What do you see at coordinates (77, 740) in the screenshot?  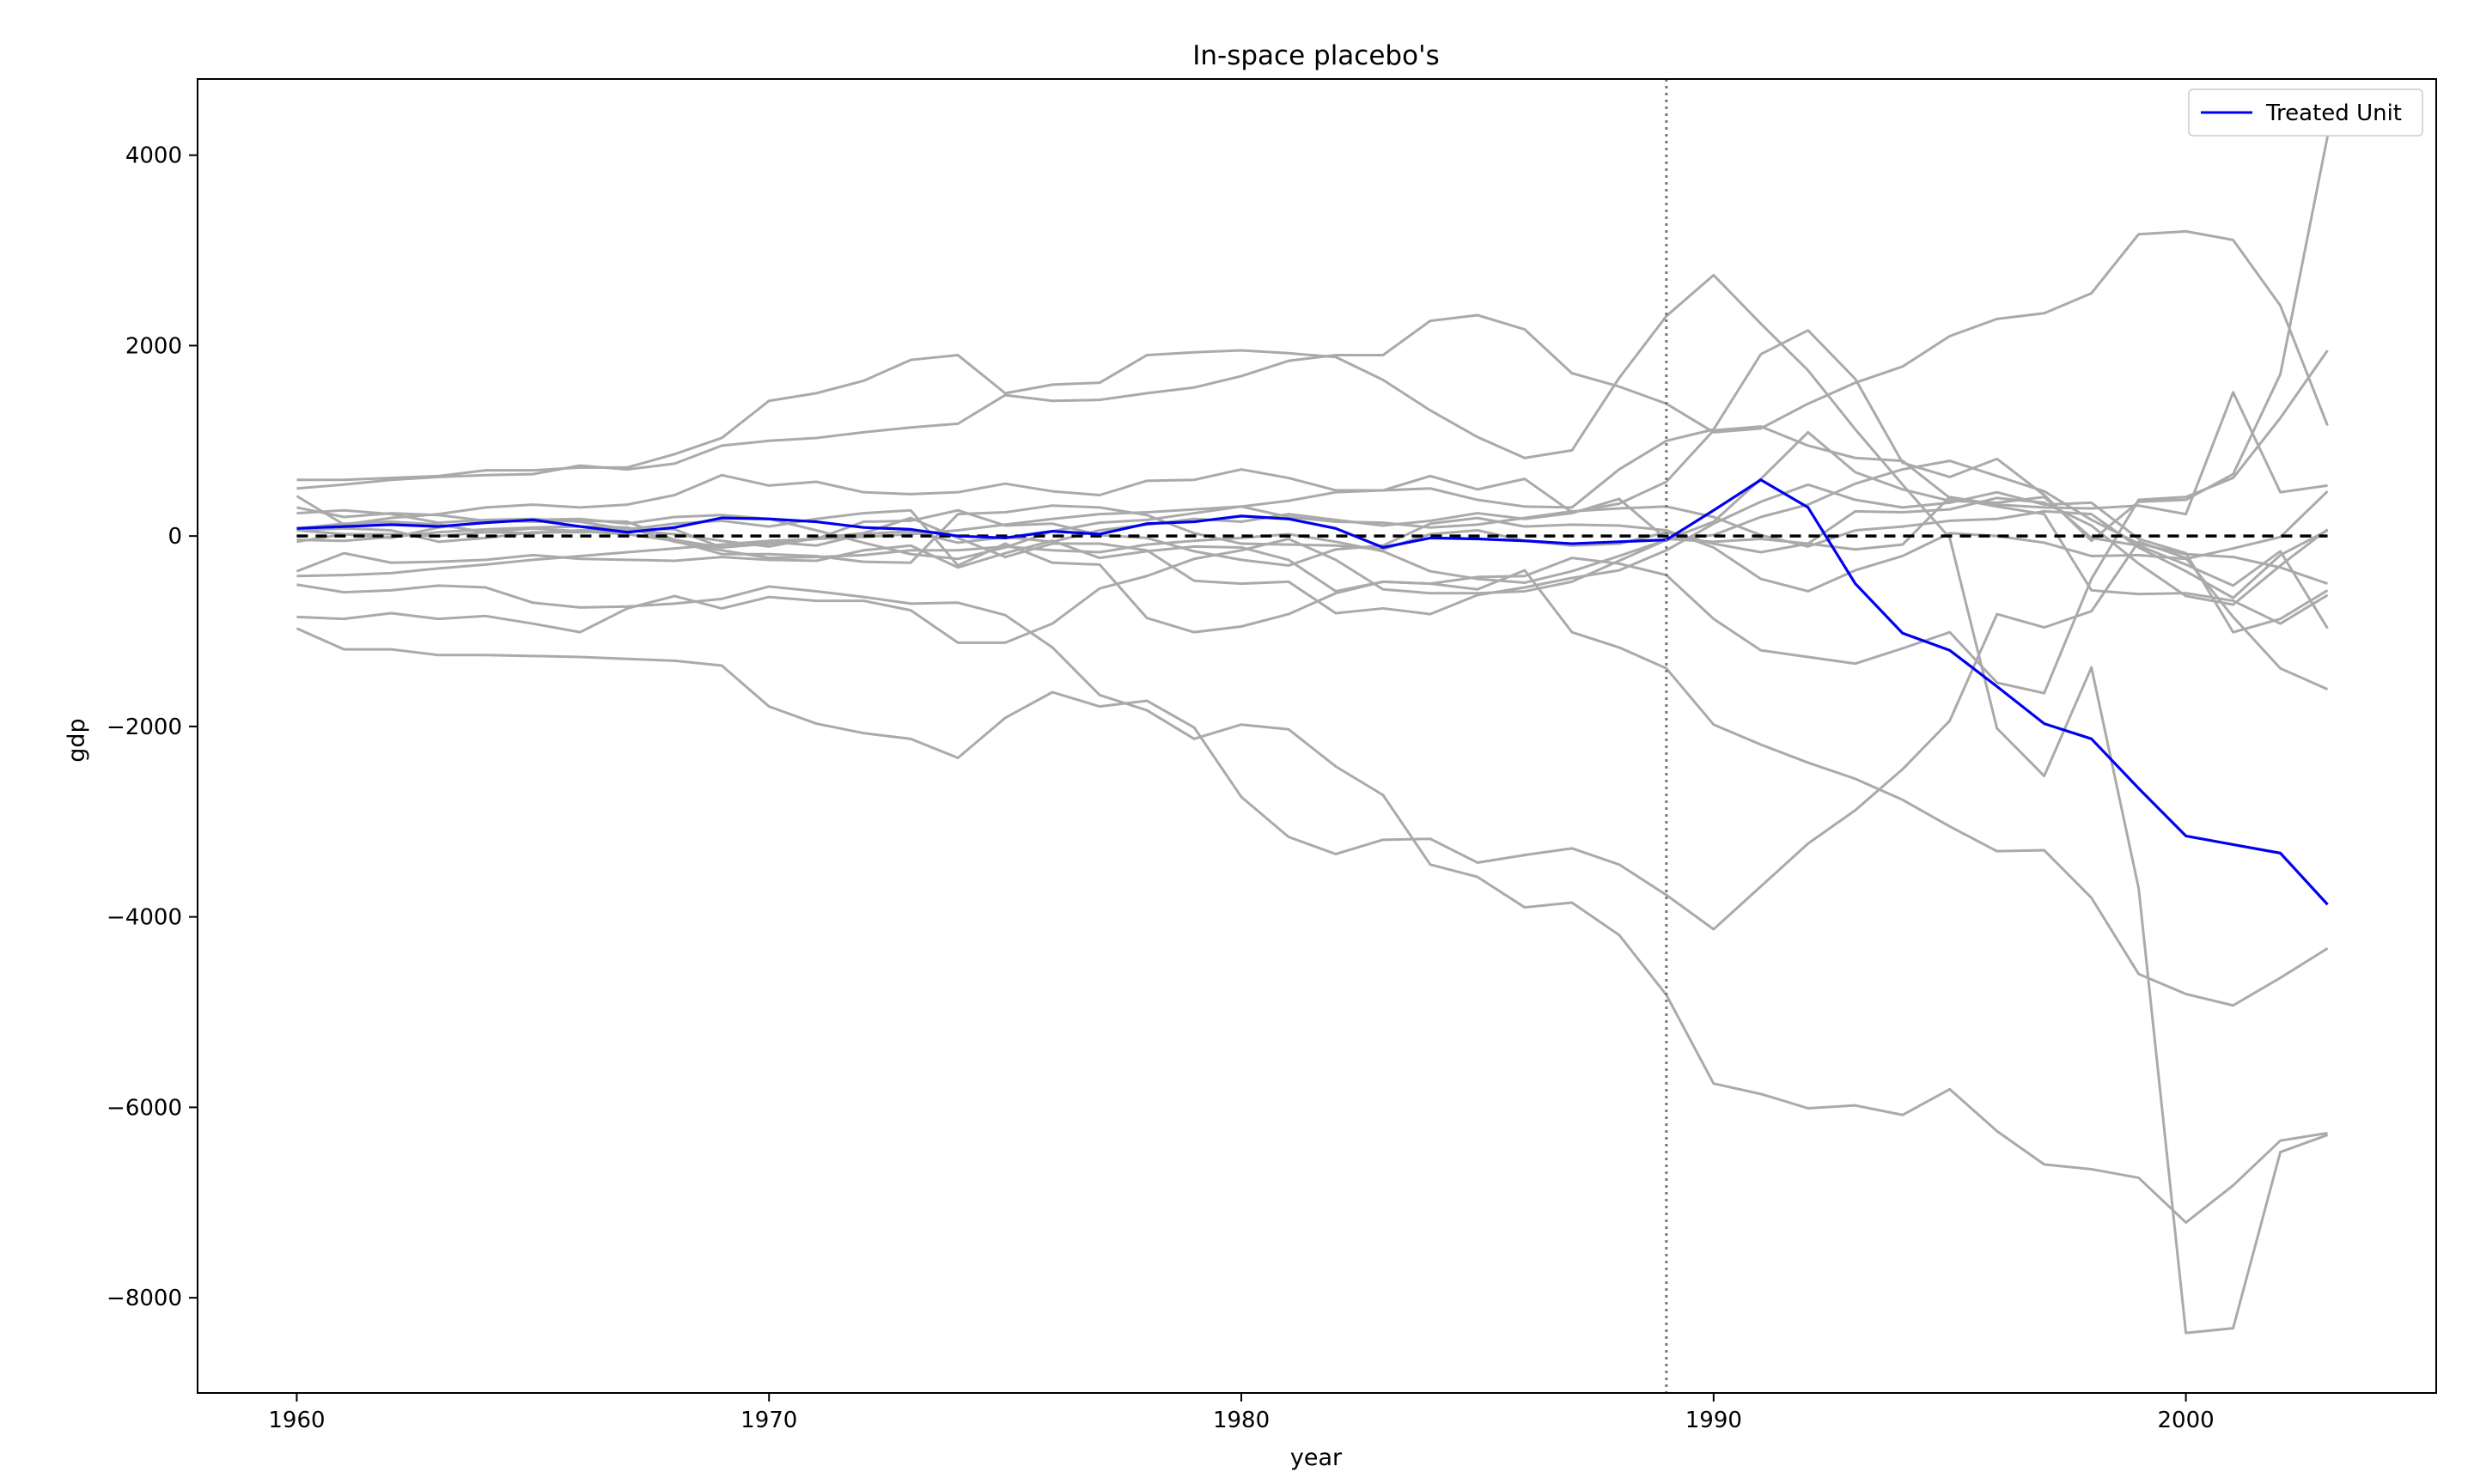 I see `y-axis-label: gdp` at bounding box center [77, 740].